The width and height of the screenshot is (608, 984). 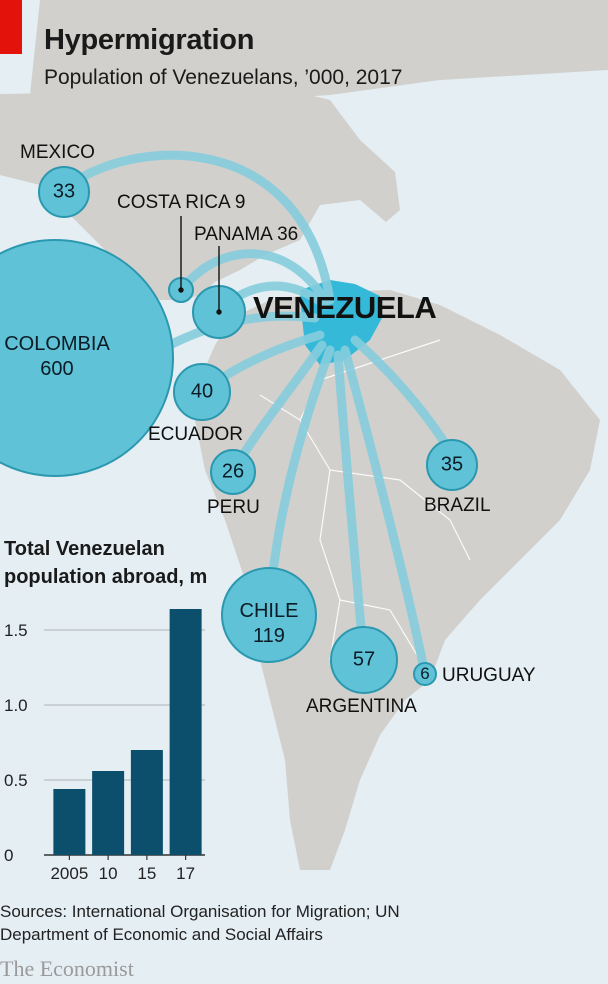 What do you see at coordinates (223, 77) in the screenshot?
I see `chart-subtitle: Population of Venezuelans, ’000, 2017` at bounding box center [223, 77].